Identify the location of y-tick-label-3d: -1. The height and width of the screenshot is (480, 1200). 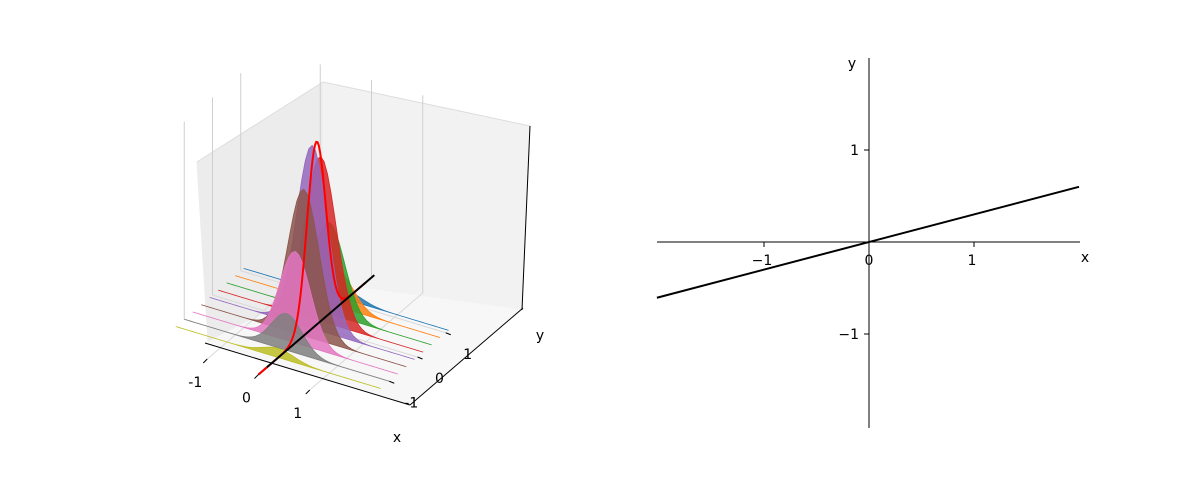
(411, 403).